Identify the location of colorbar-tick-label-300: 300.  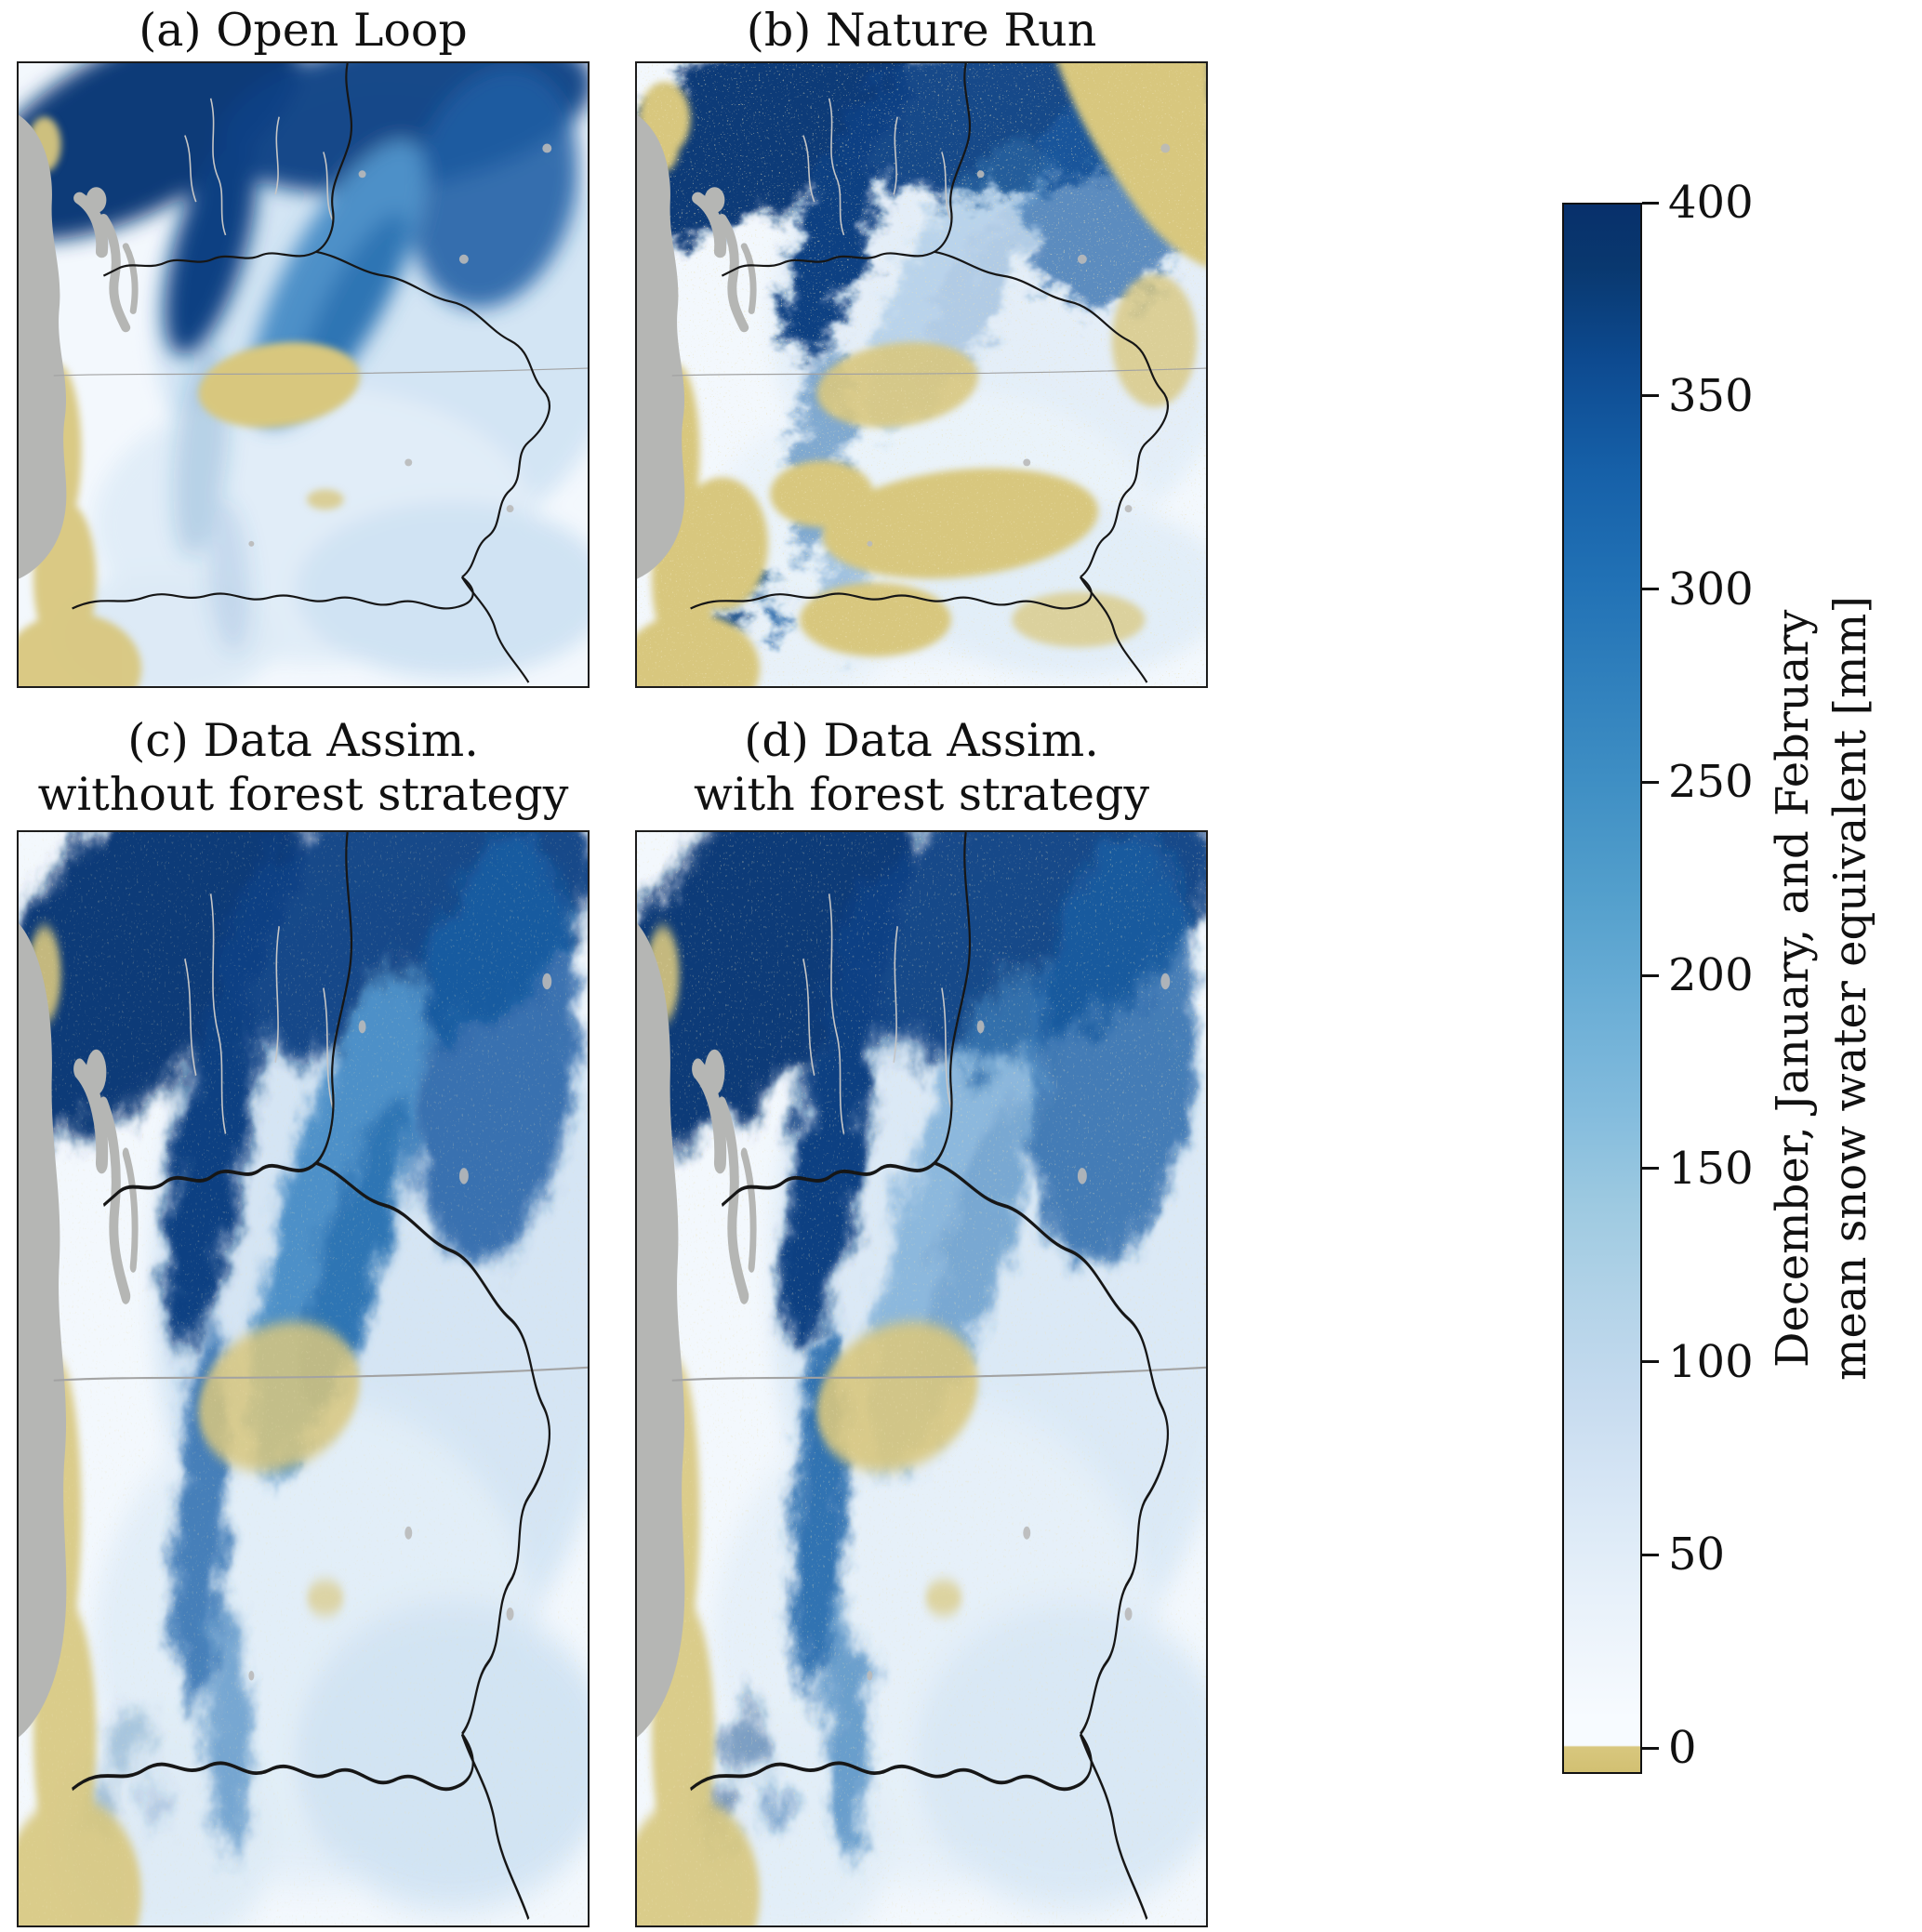
(1711, 589).